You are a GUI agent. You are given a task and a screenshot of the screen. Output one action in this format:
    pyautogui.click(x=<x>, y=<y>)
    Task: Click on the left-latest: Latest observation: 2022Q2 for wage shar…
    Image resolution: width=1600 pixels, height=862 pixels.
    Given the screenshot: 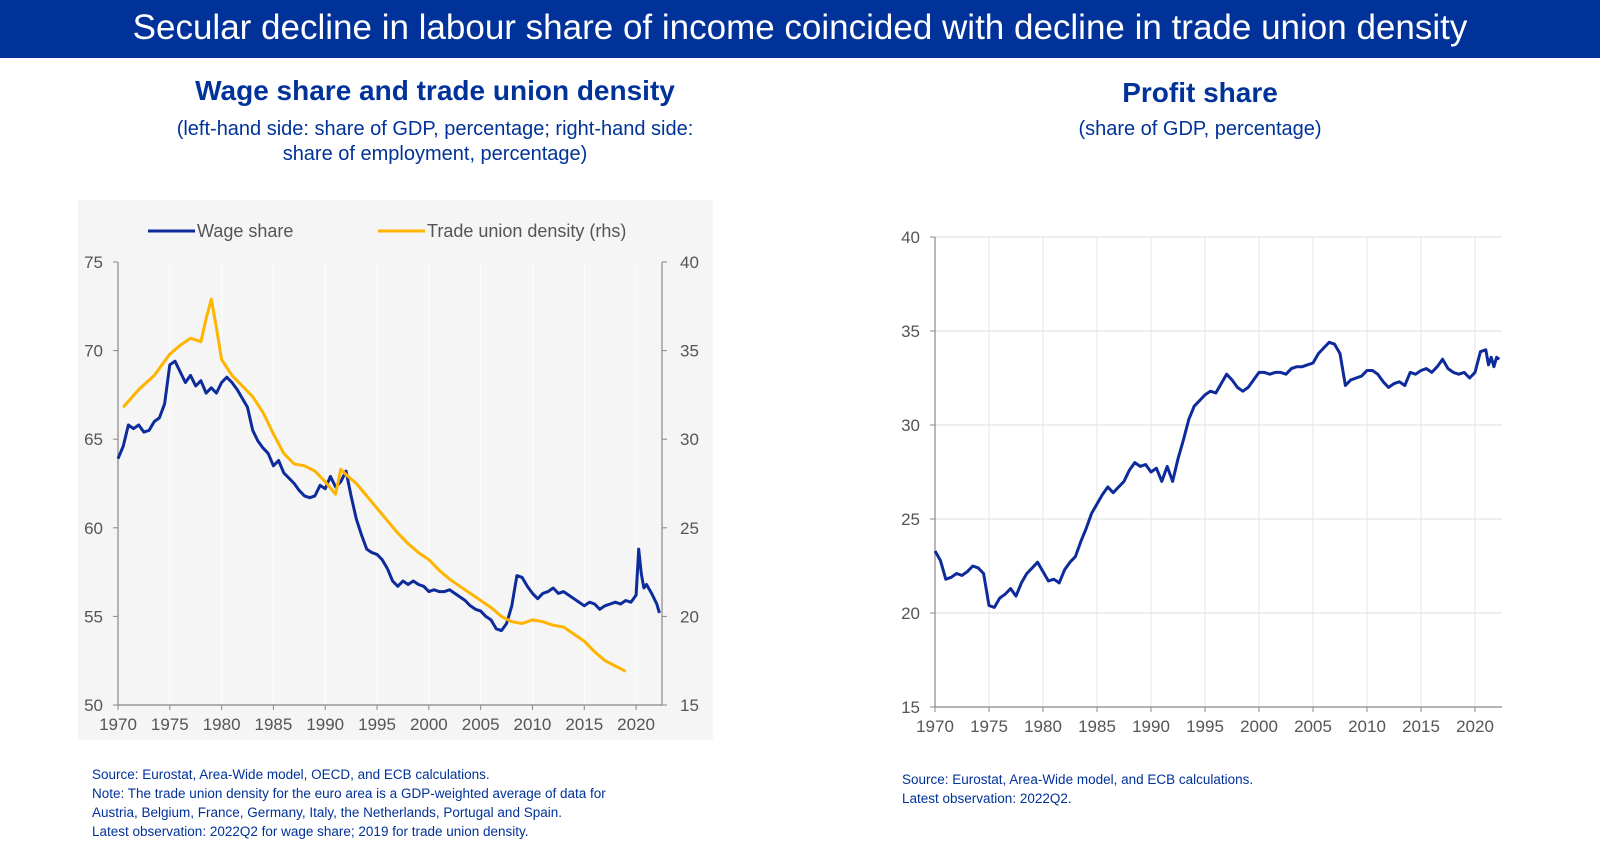 What is the action you would take?
    pyautogui.click(x=310, y=831)
    